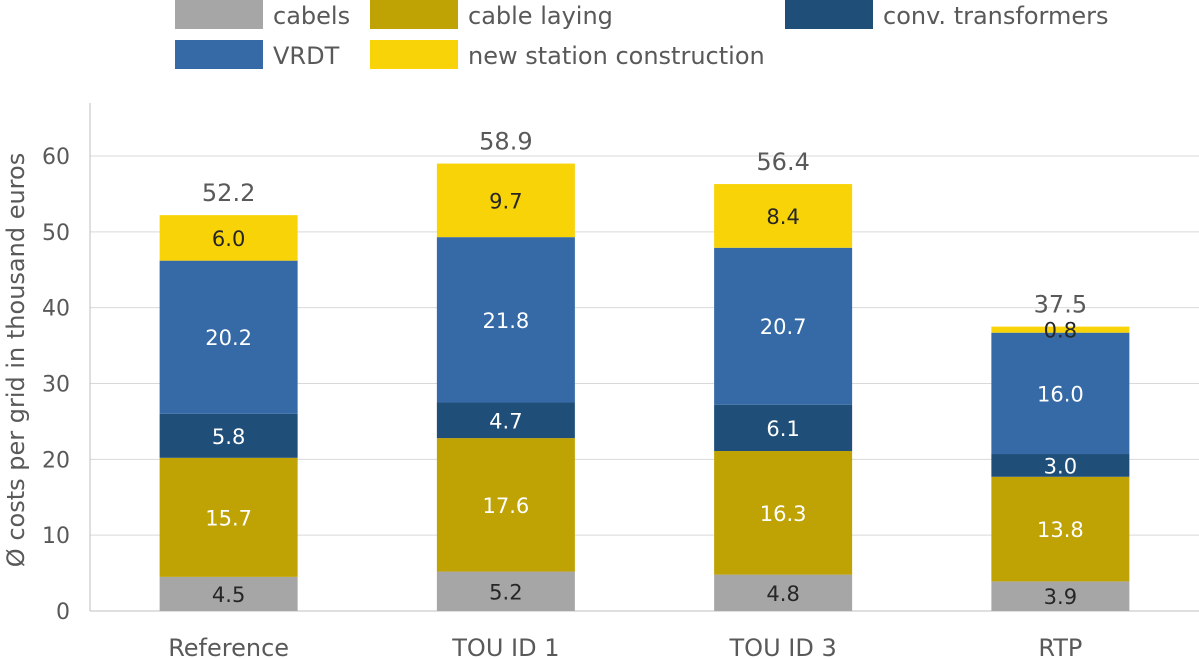  I want to click on y-axis-label: Ø costs per grid in thousand euros, so click(16, 360).